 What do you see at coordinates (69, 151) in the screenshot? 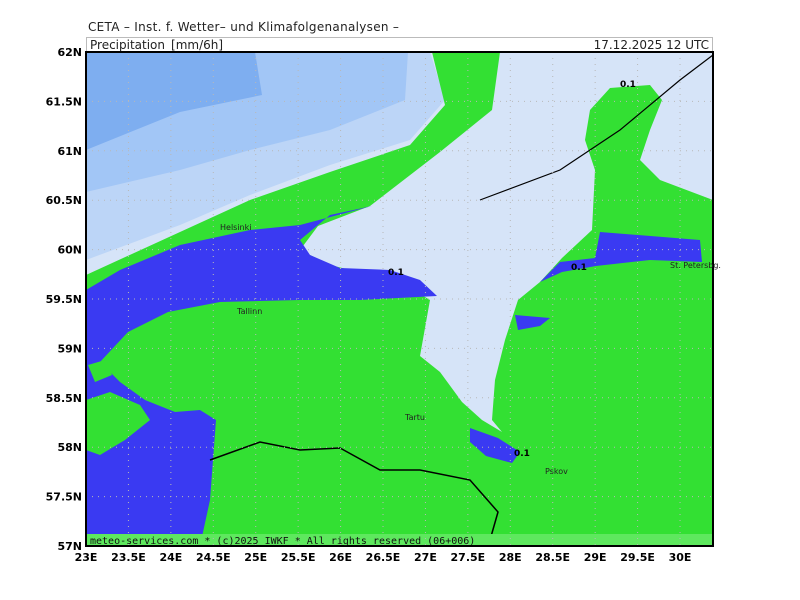
I see `lat-tick-label: 61N` at bounding box center [69, 151].